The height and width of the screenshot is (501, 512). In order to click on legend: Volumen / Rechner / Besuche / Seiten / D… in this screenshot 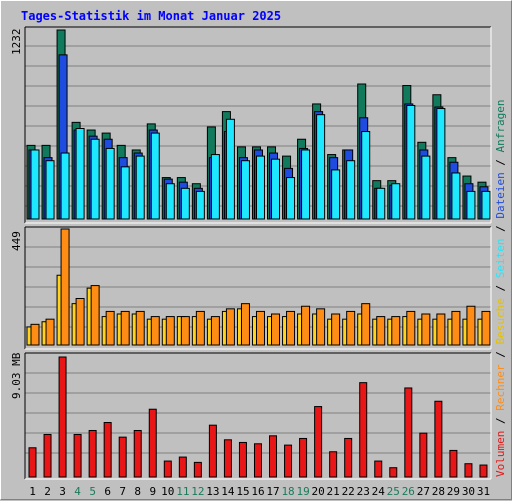, I will do `click(500, 288)`.